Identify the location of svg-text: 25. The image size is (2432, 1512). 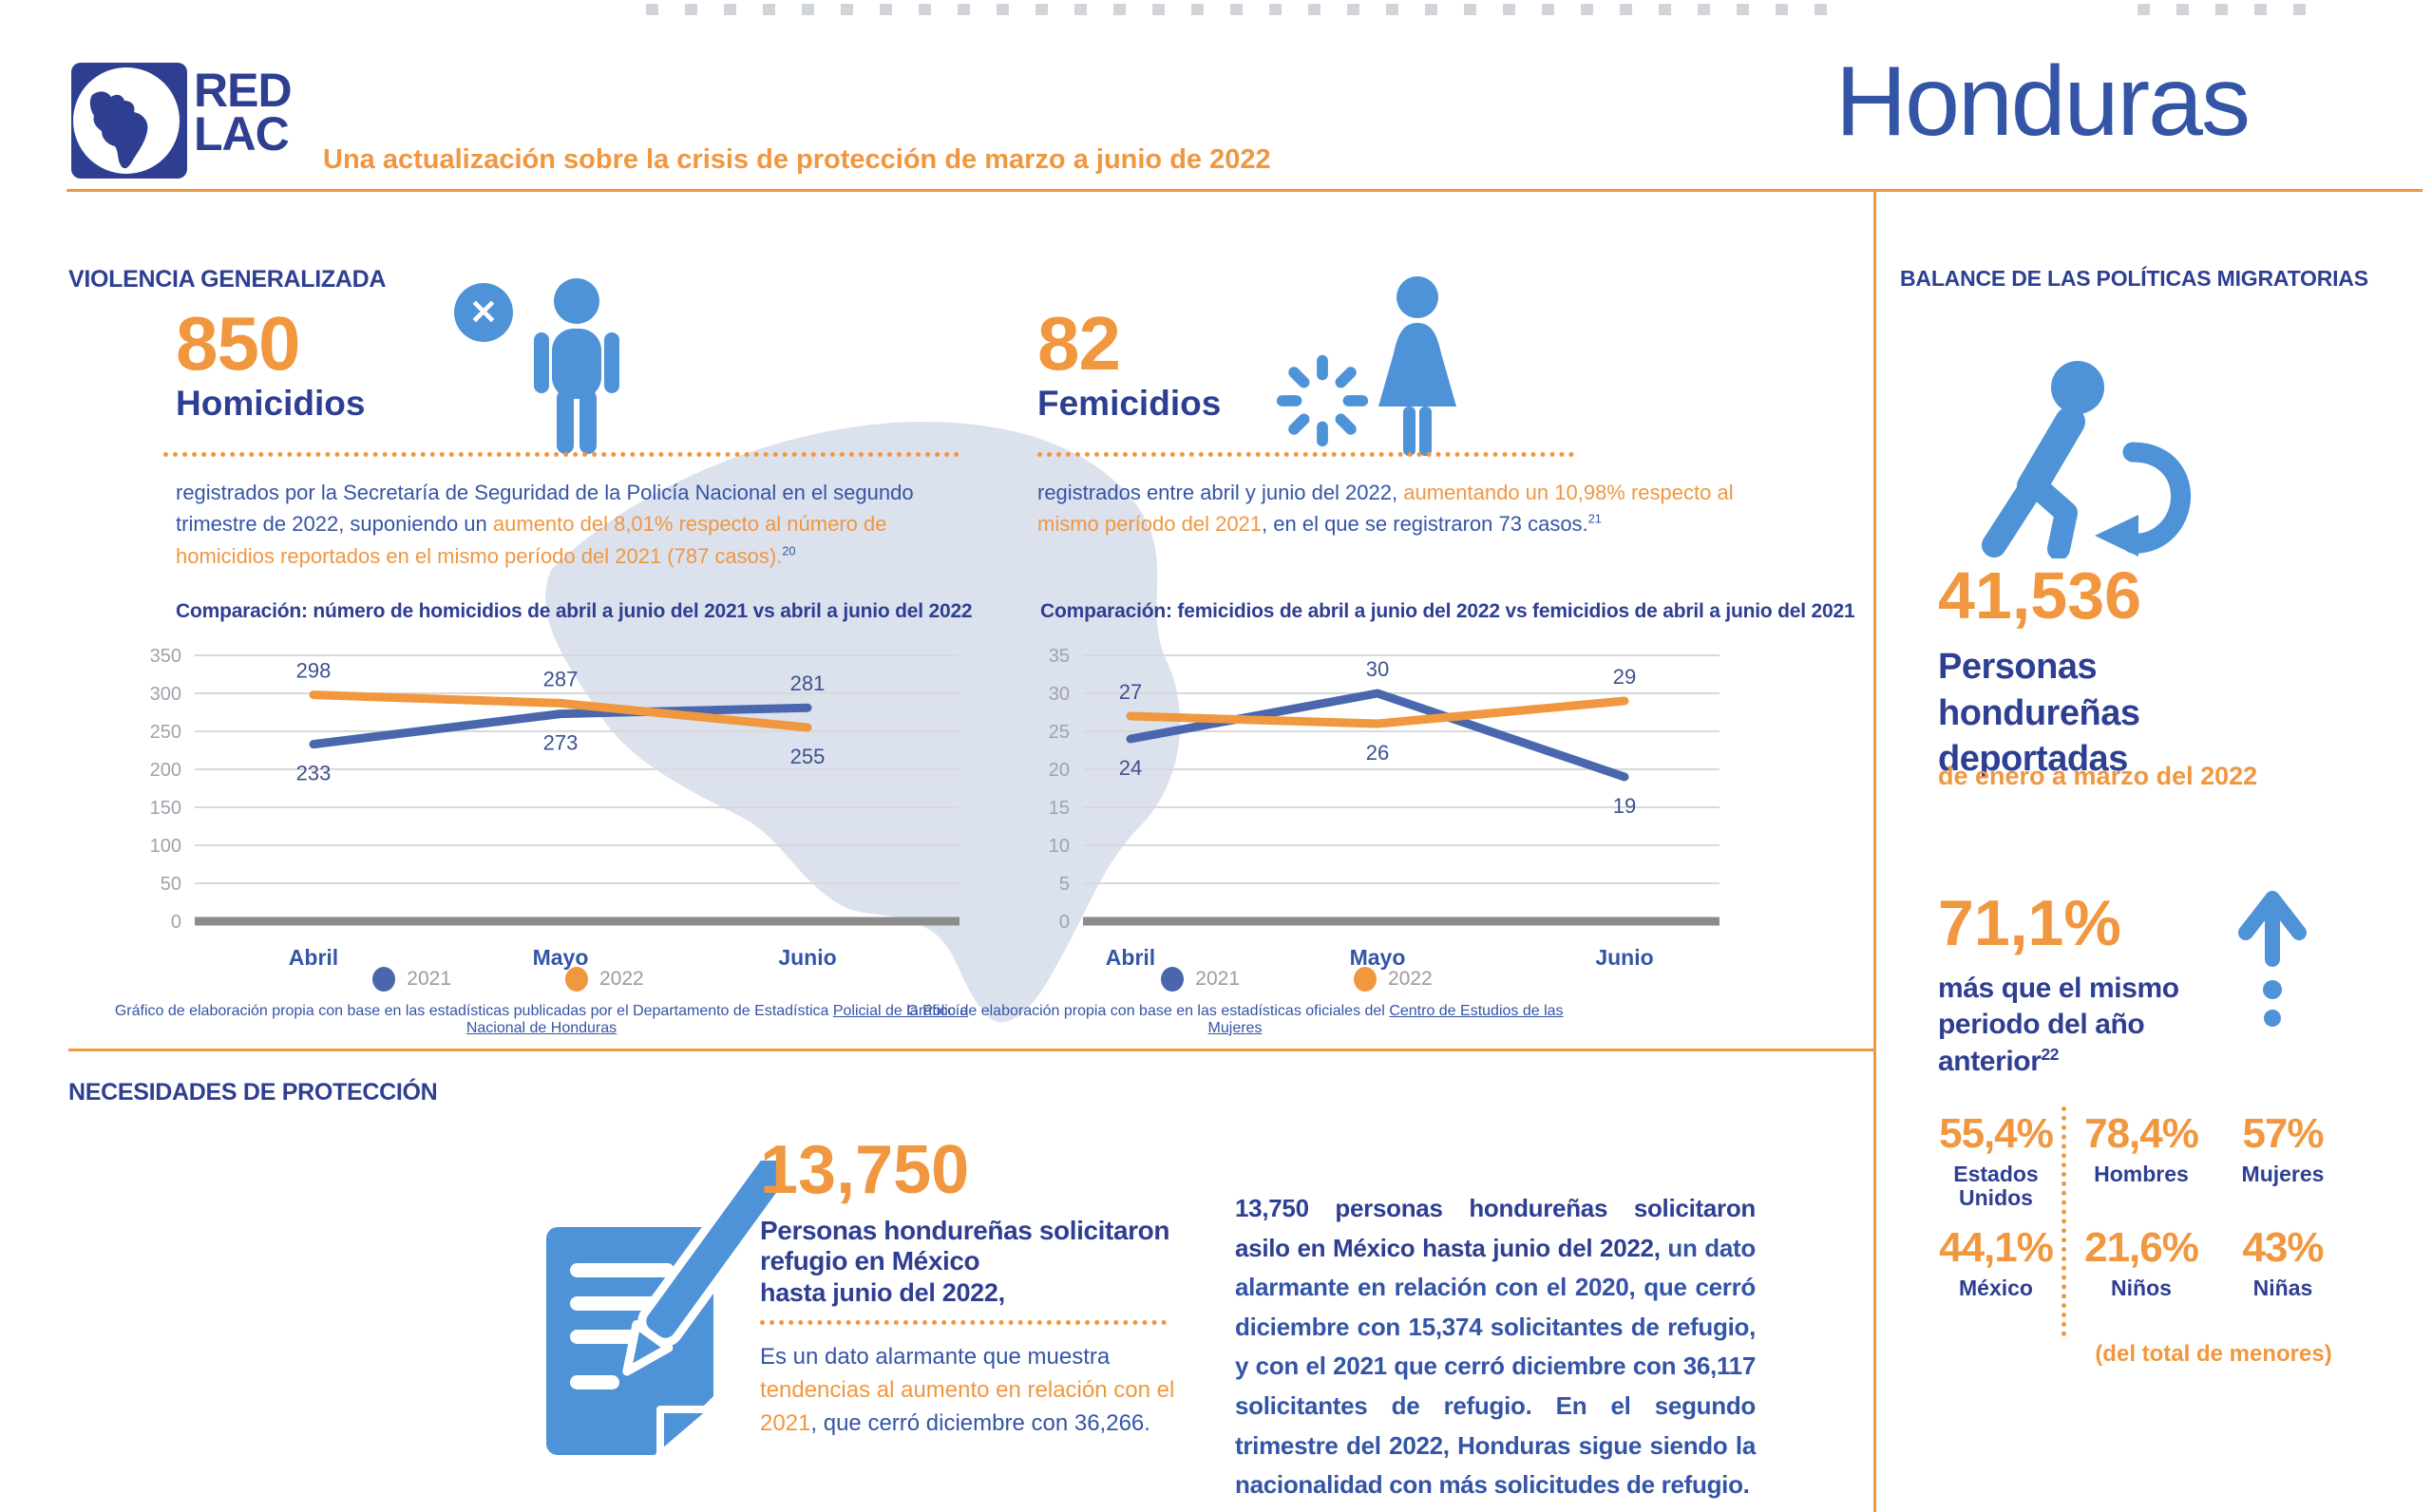
(1059, 733).